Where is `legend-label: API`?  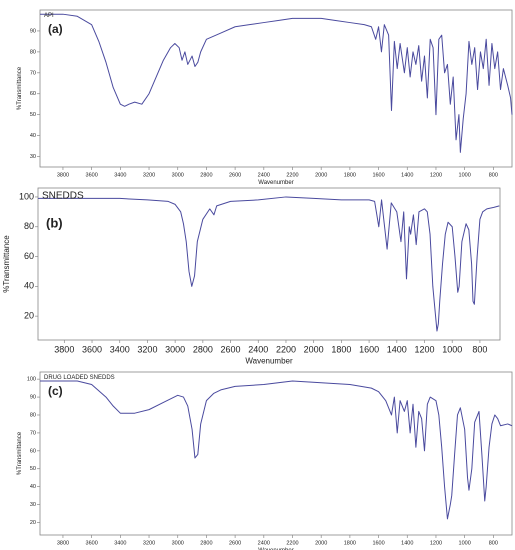
legend-label: API is located at coordinates (49, 16).